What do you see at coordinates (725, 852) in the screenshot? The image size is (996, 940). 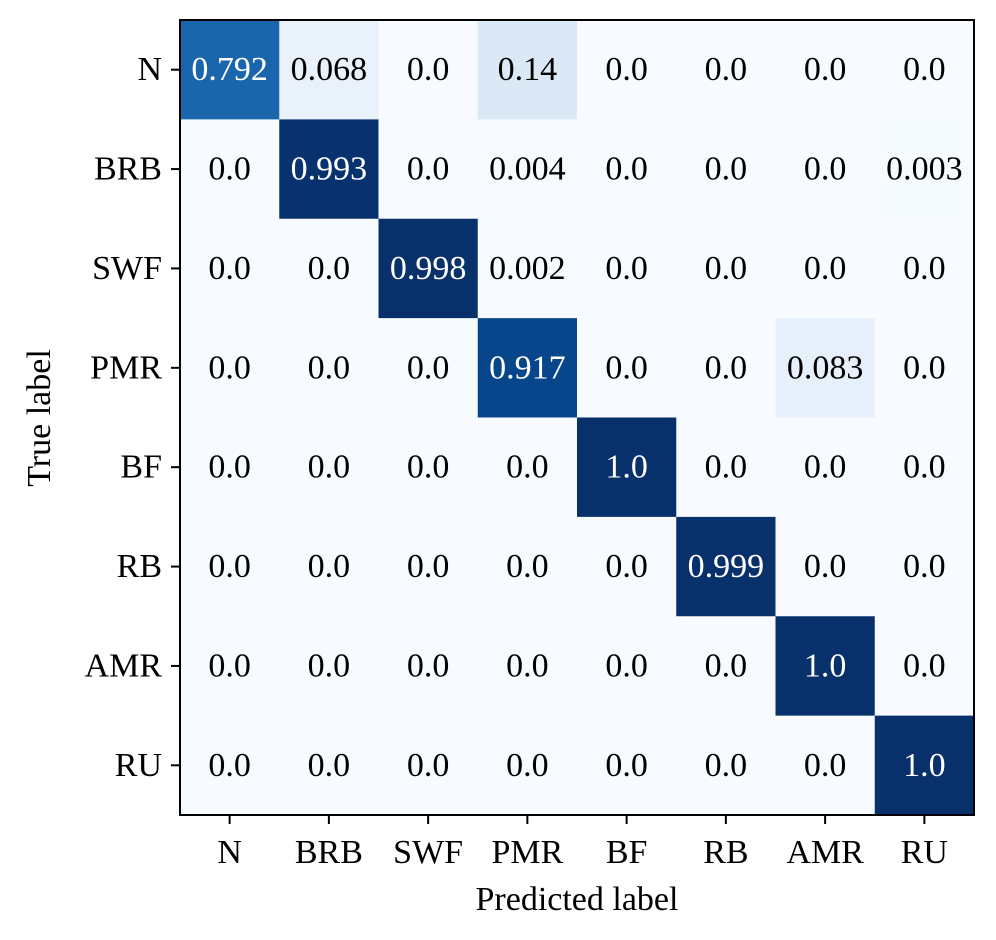 I see `x-tick-label: RB` at bounding box center [725, 852].